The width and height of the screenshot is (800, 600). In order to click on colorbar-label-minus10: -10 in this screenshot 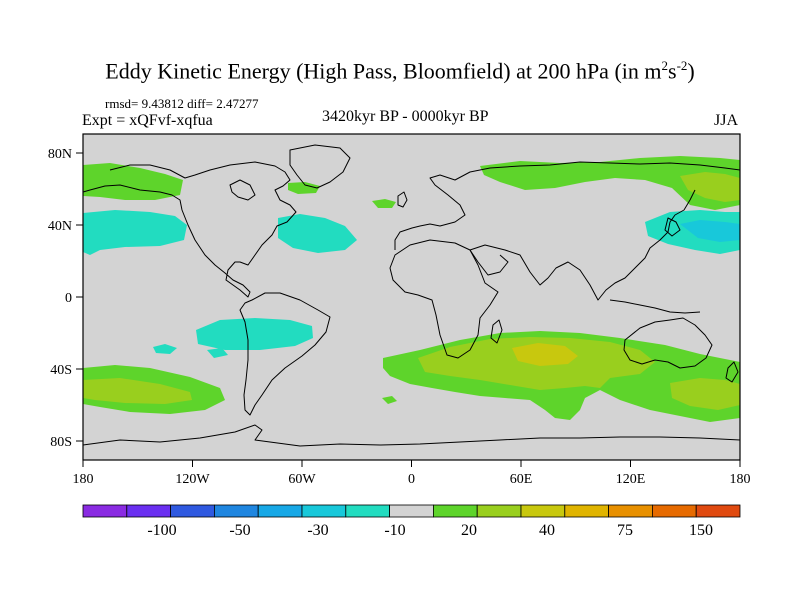, I will do `click(394, 530)`.